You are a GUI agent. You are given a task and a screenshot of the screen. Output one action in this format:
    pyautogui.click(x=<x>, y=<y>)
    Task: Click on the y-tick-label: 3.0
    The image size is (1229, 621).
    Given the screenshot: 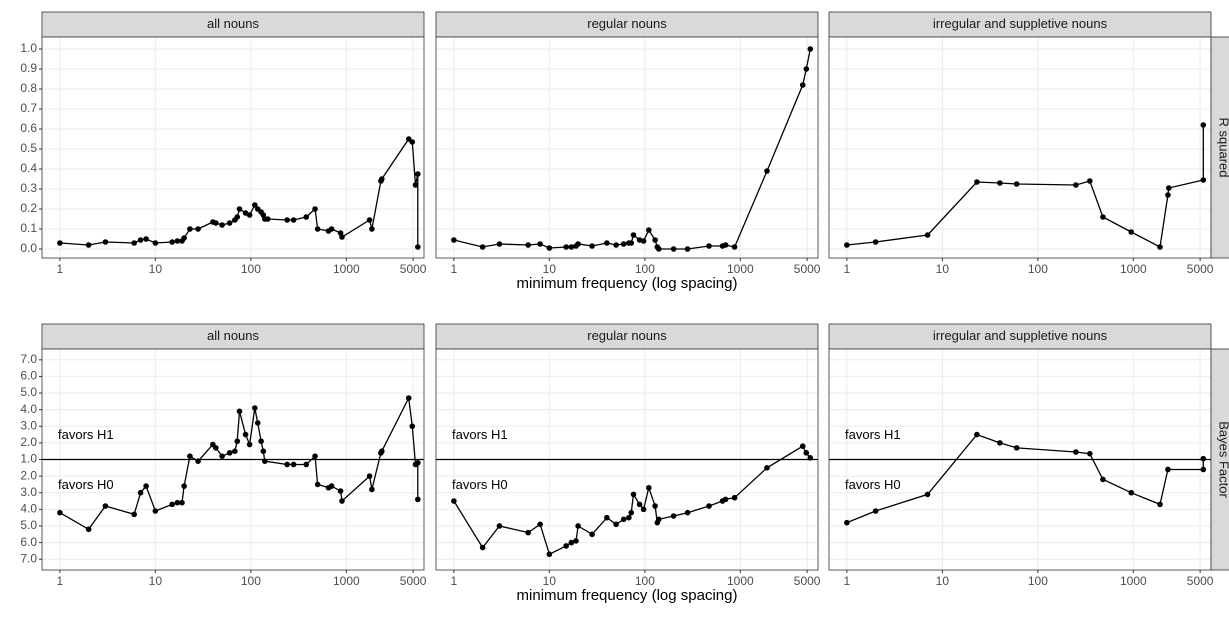 What is the action you would take?
    pyautogui.click(x=28, y=425)
    